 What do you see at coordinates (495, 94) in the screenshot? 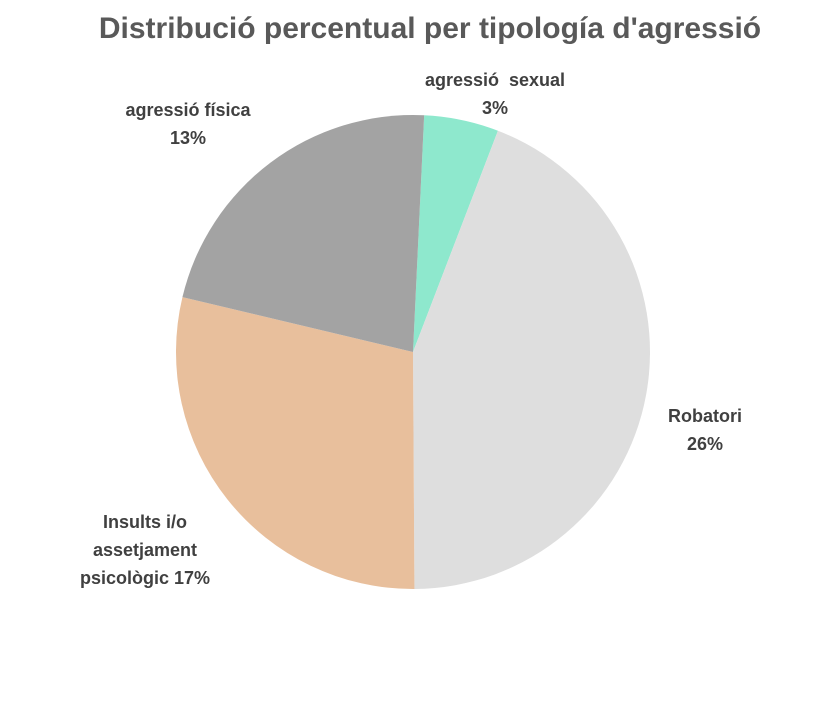
I see `data-label: agressió sexual 3%` at bounding box center [495, 94].